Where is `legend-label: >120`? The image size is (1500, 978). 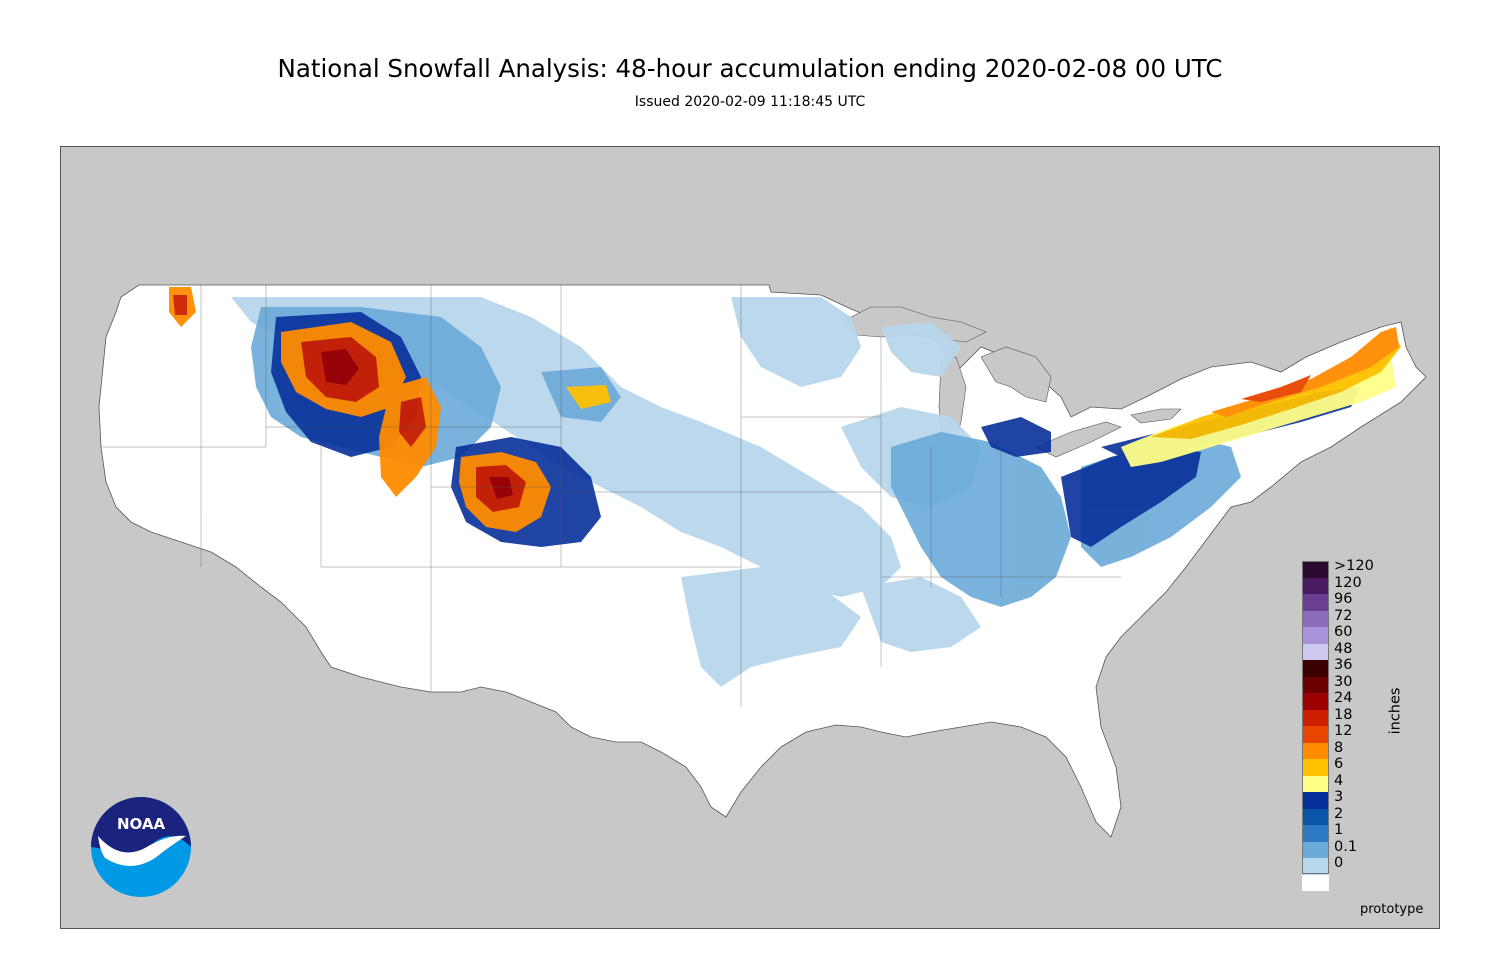 legend-label: >120 is located at coordinates (1354, 566).